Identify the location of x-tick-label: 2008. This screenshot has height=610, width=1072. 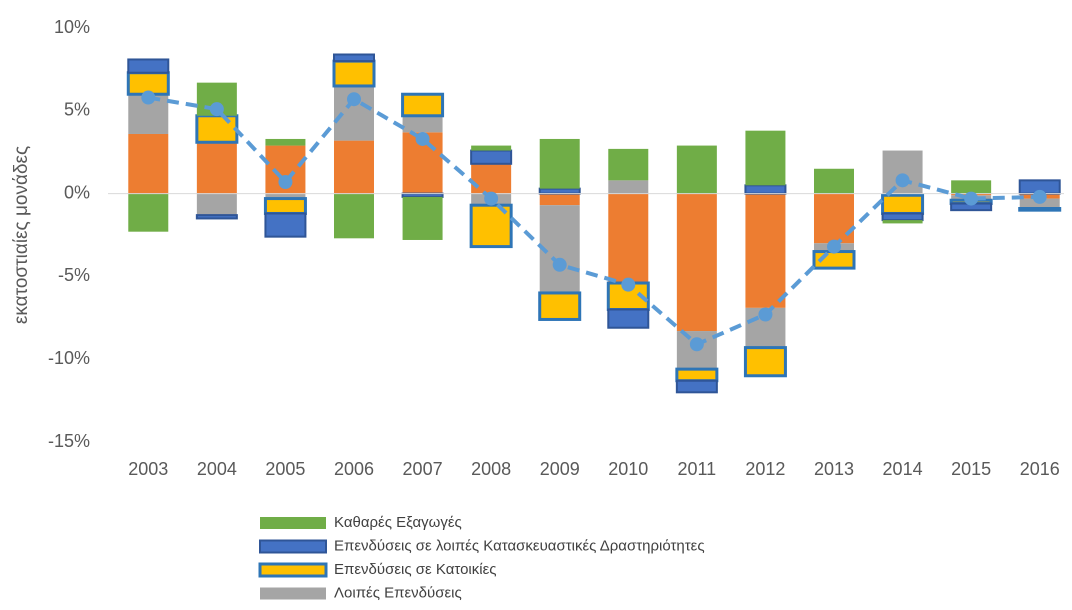
(491, 469).